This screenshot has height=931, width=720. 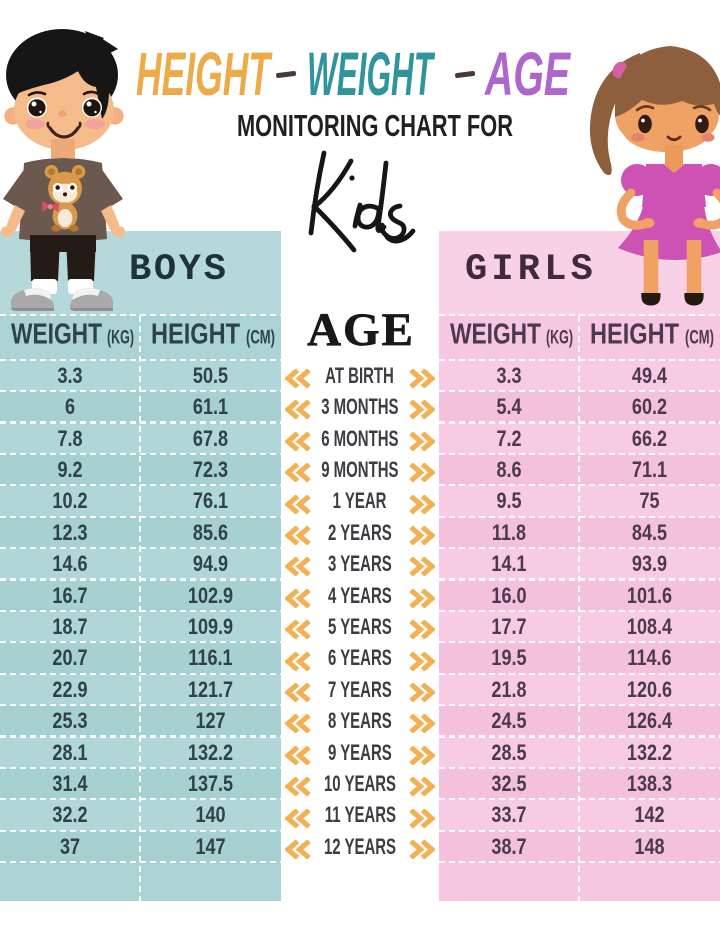 What do you see at coordinates (528, 74) in the screenshot?
I see `svg-text: AGE` at bounding box center [528, 74].